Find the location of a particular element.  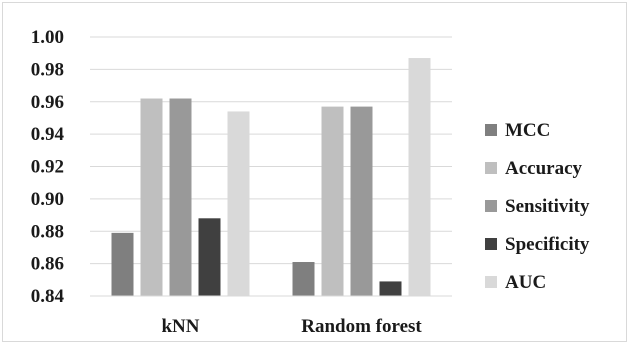

bar-sensitivity-random-forest is located at coordinates (361, 201).